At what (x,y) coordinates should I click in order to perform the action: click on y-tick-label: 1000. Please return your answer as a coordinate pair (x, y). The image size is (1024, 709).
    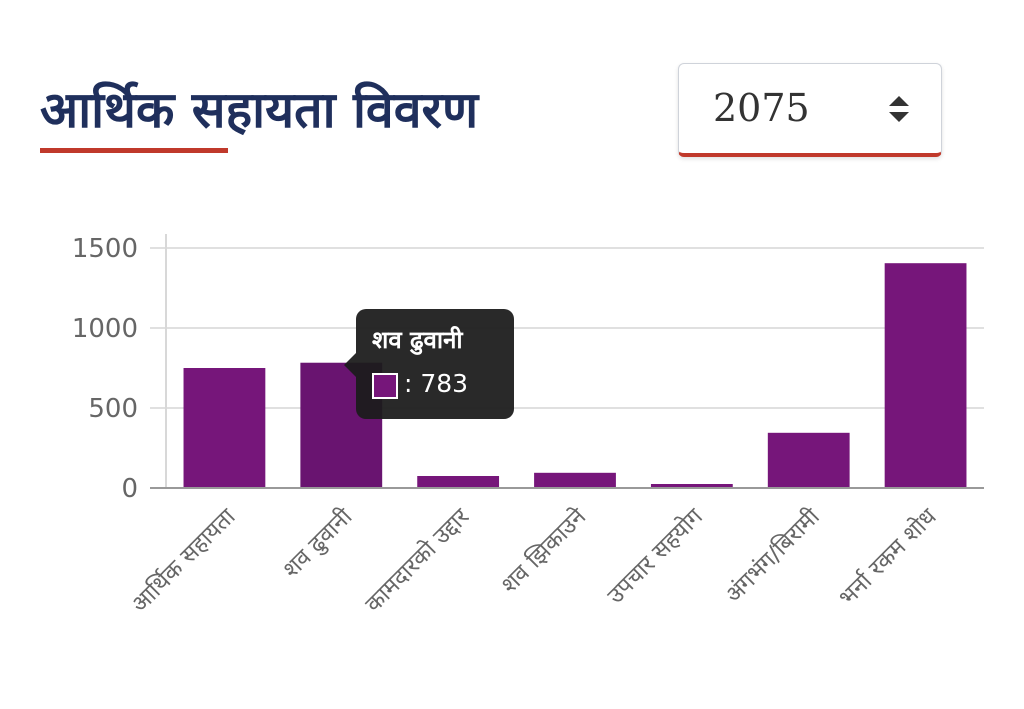
    Looking at the image, I should click on (105, 329).